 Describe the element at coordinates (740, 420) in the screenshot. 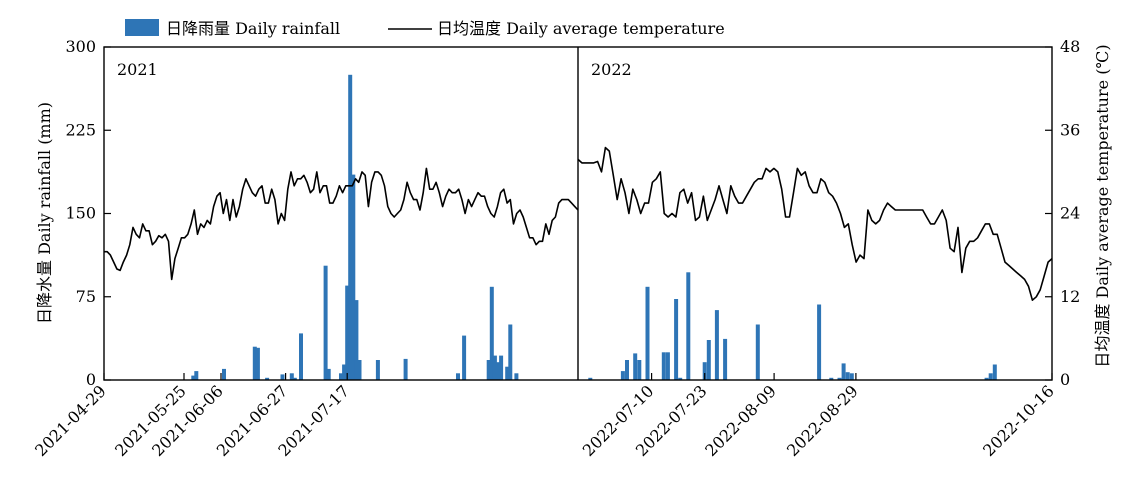

I see `x-tick-label-2022-08-09: 2022-08-09` at that location.